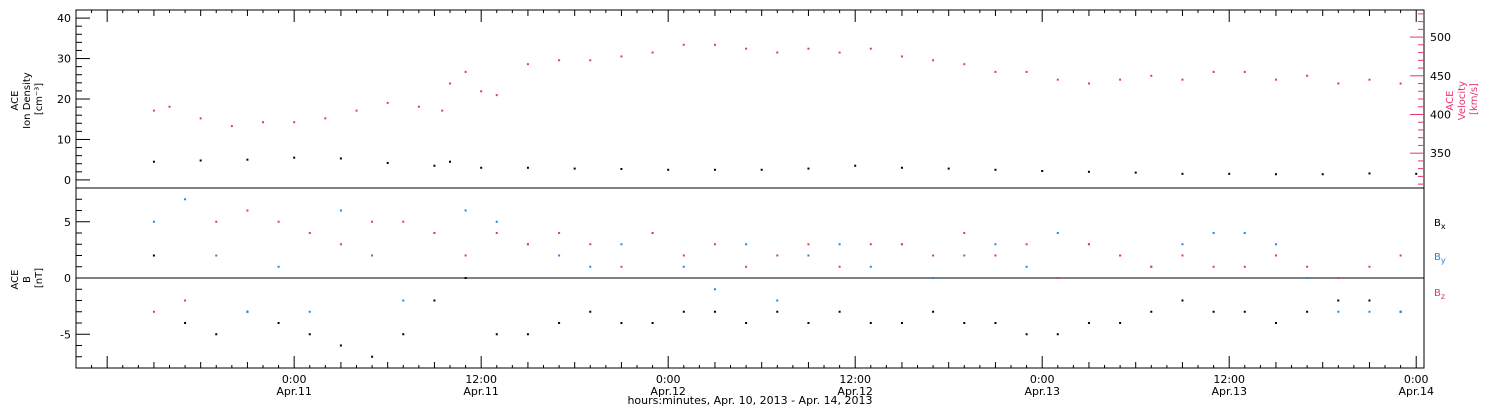  What do you see at coordinates (27, 277) in the screenshot?
I see `bottom-axis-title: ACE B [nT]` at bounding box center [27, 277].